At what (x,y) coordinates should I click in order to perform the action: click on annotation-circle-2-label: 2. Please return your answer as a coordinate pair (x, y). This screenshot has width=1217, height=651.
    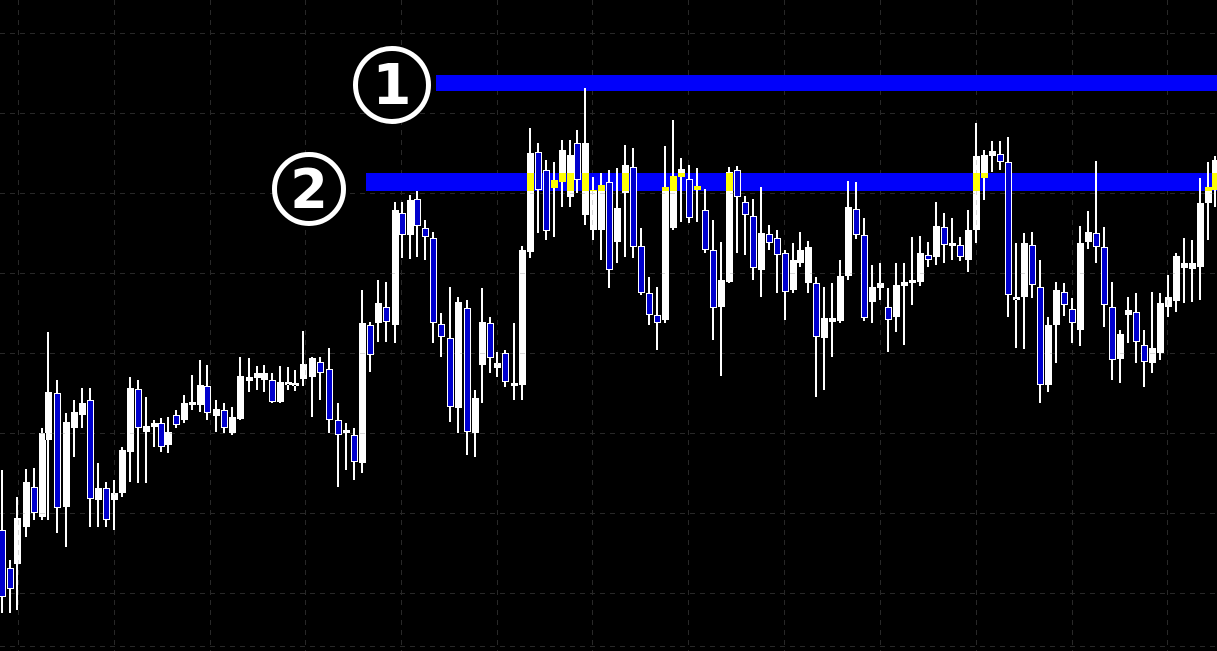
    Looking at the image, I should click on (309, 189).